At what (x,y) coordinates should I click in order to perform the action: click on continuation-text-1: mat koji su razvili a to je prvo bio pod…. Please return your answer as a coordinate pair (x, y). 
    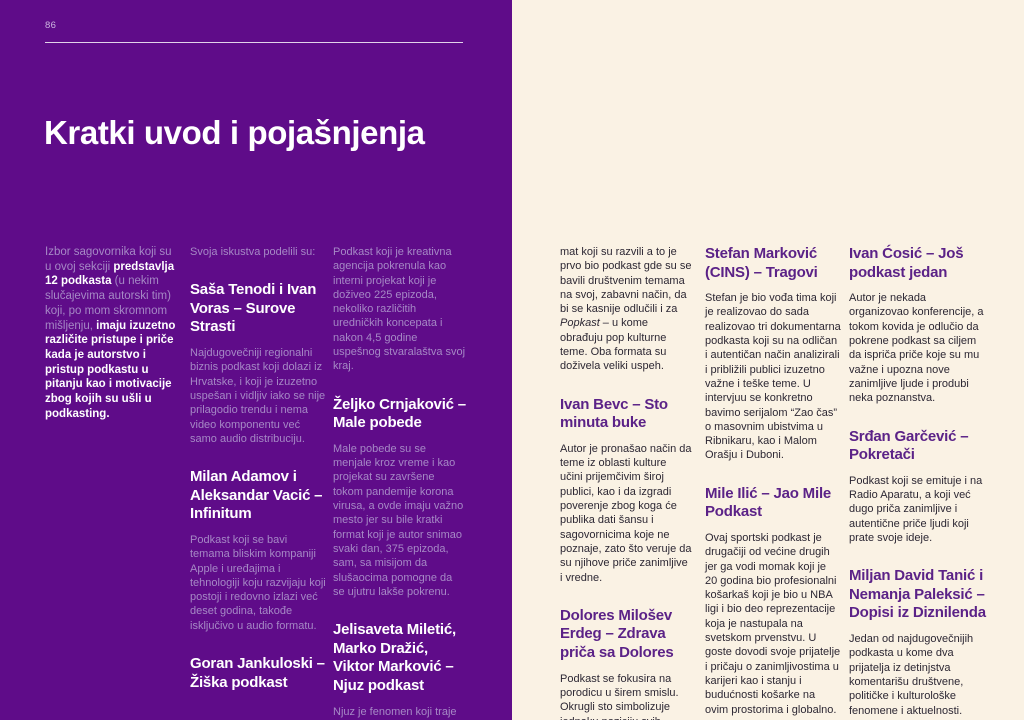
    Looking at the image, I should click on (626, 281).